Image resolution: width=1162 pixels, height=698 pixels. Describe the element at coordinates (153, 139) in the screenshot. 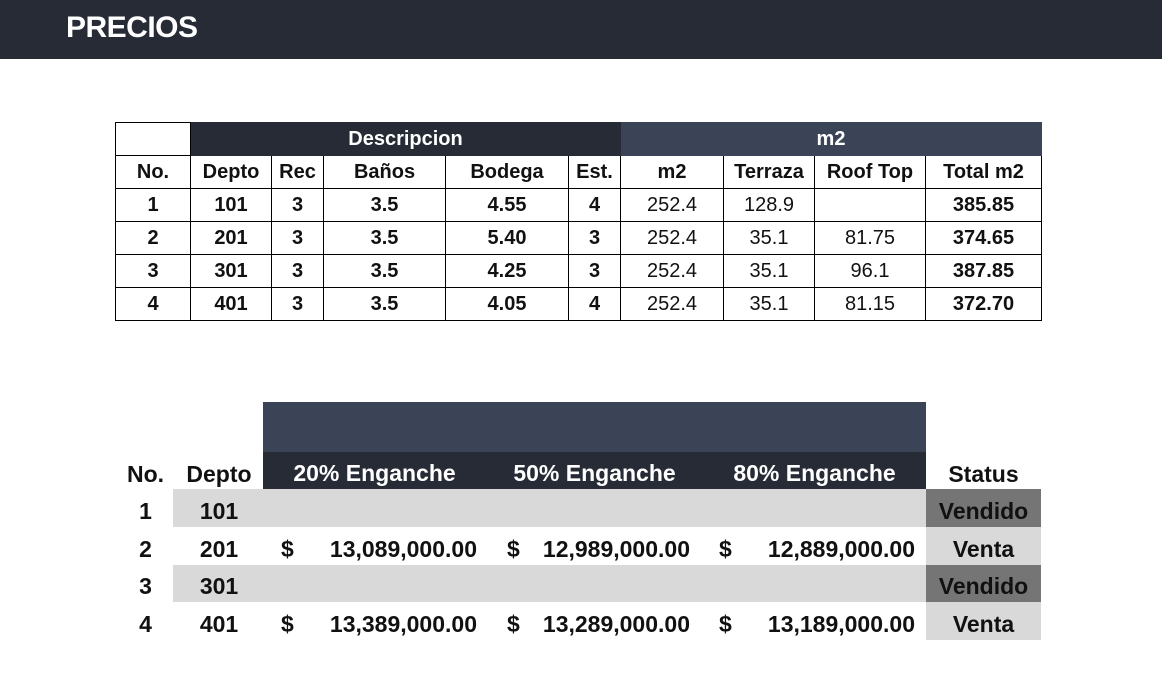

I see `corner-cell` at that location.